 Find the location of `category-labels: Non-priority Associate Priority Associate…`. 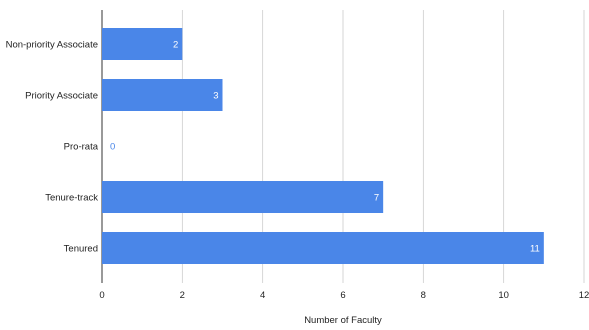

category-labels: Non-priority Associate Priority Associate… is located at coordinates (52, 147).